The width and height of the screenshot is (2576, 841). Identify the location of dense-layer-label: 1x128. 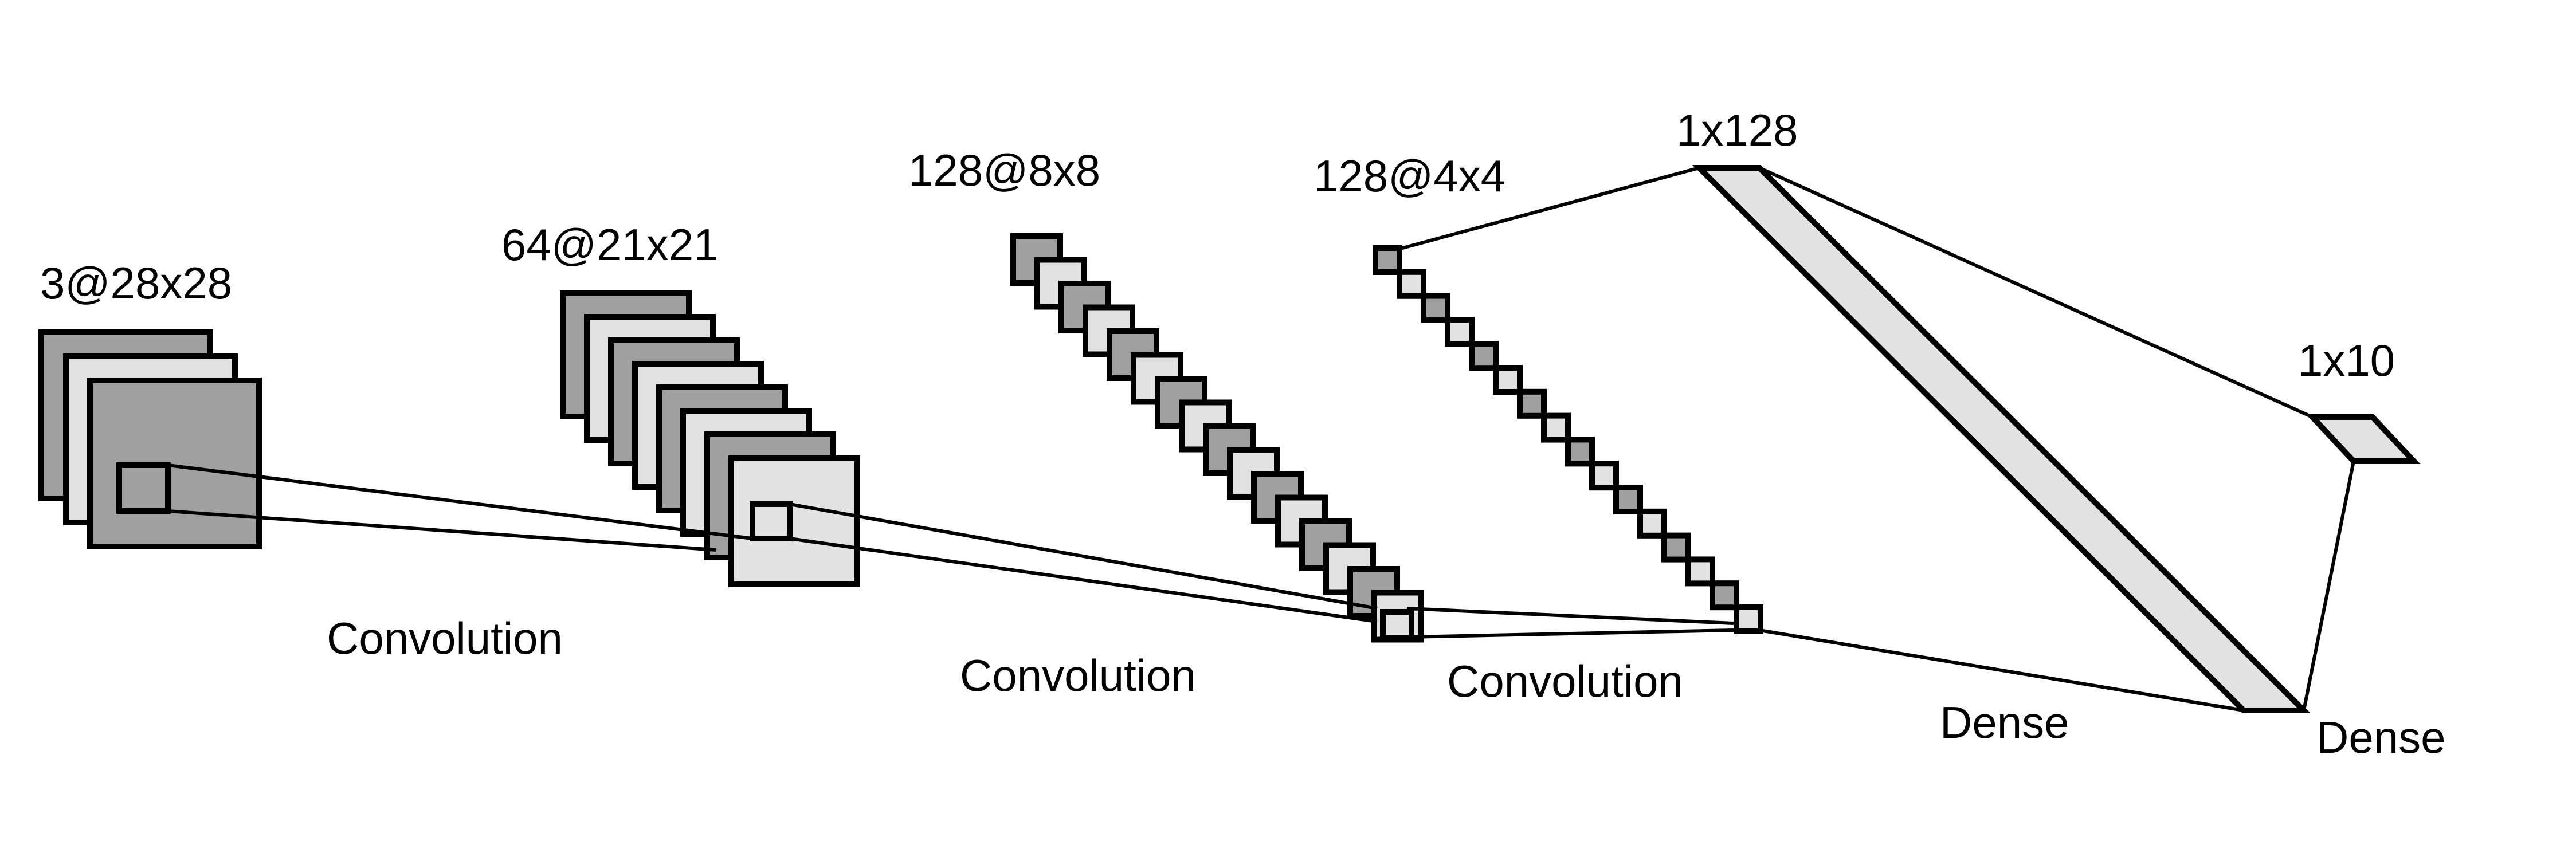
(1737, 130).